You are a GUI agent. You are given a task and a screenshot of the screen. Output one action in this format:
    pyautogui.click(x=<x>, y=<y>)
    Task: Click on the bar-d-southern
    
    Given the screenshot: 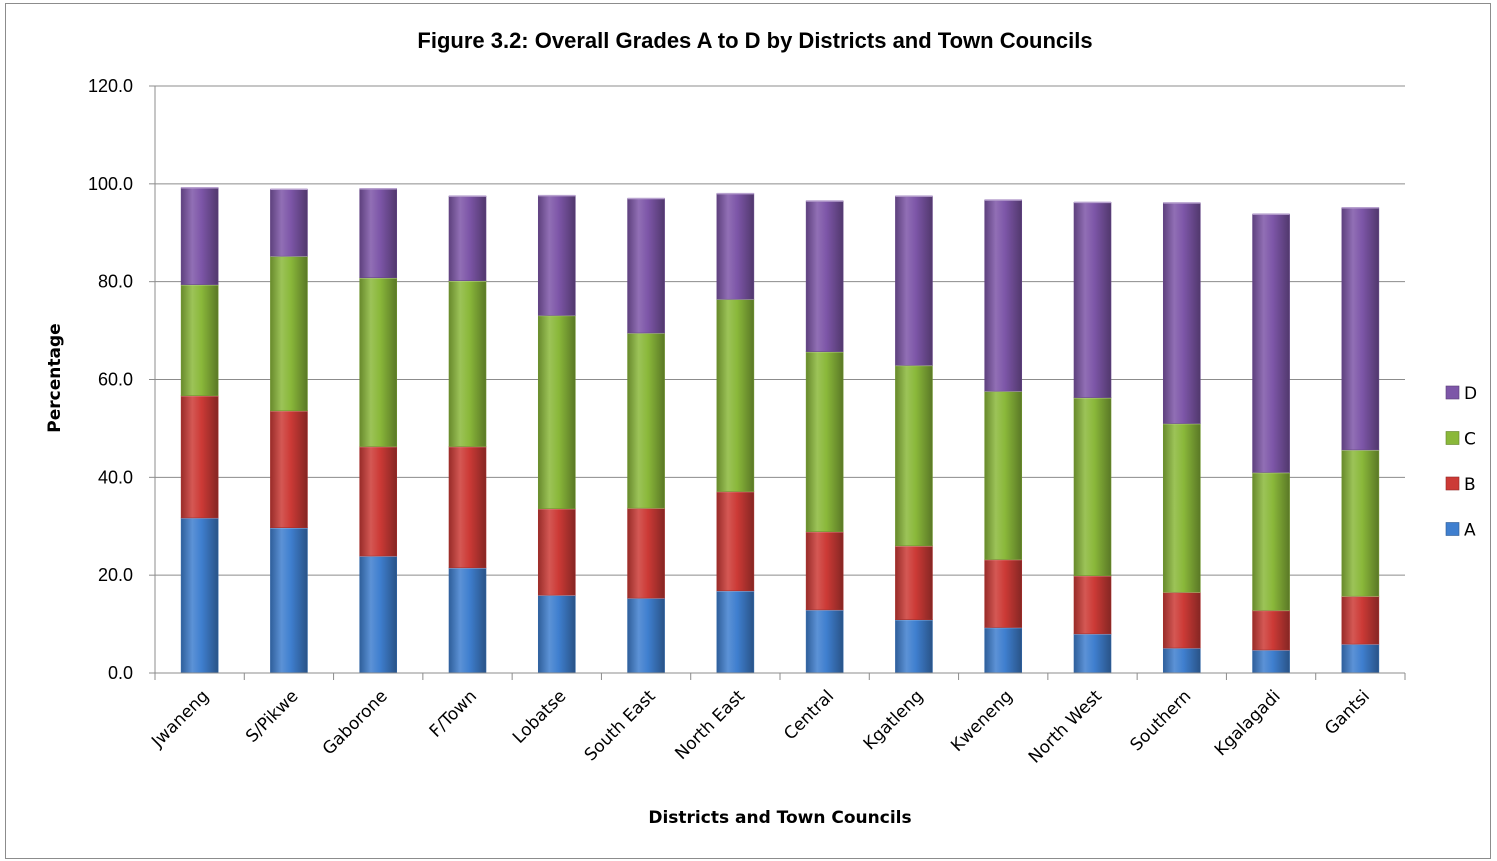 What is the action you would take?
    pyautogui.click(x=1181, y=313)
    